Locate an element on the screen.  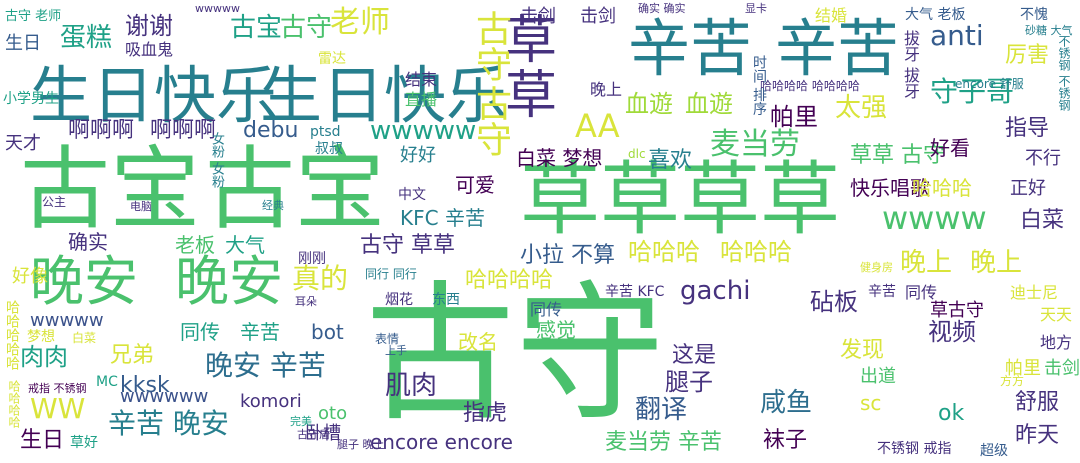
cloud-word: 东西 is located at coordinates (446, 300).